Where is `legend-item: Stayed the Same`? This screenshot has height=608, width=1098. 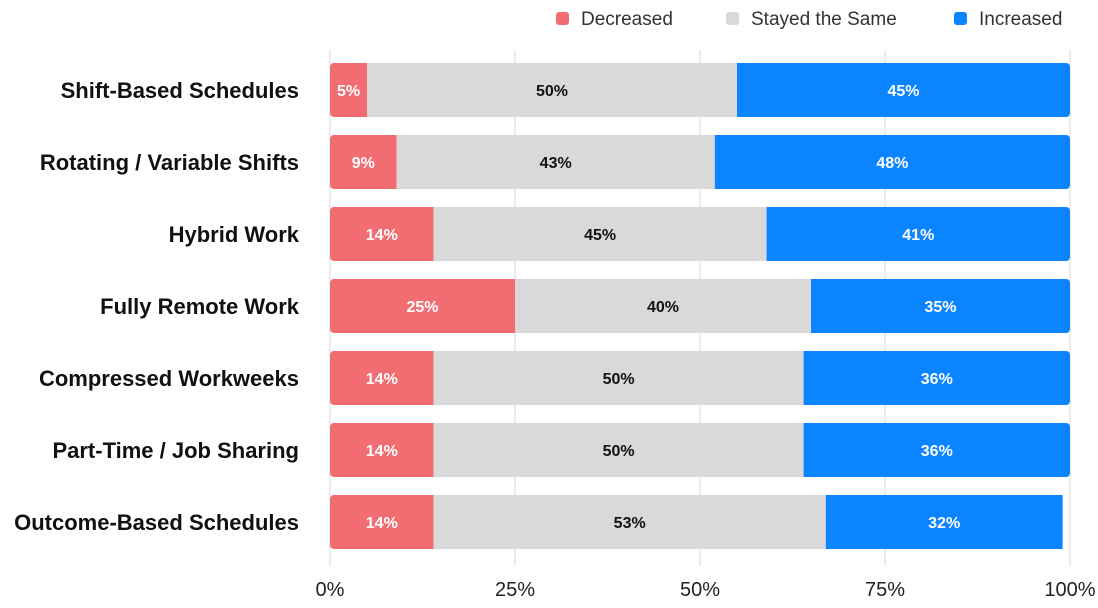 legend-item: Stayed the Same is located at coordinates (811, 19).